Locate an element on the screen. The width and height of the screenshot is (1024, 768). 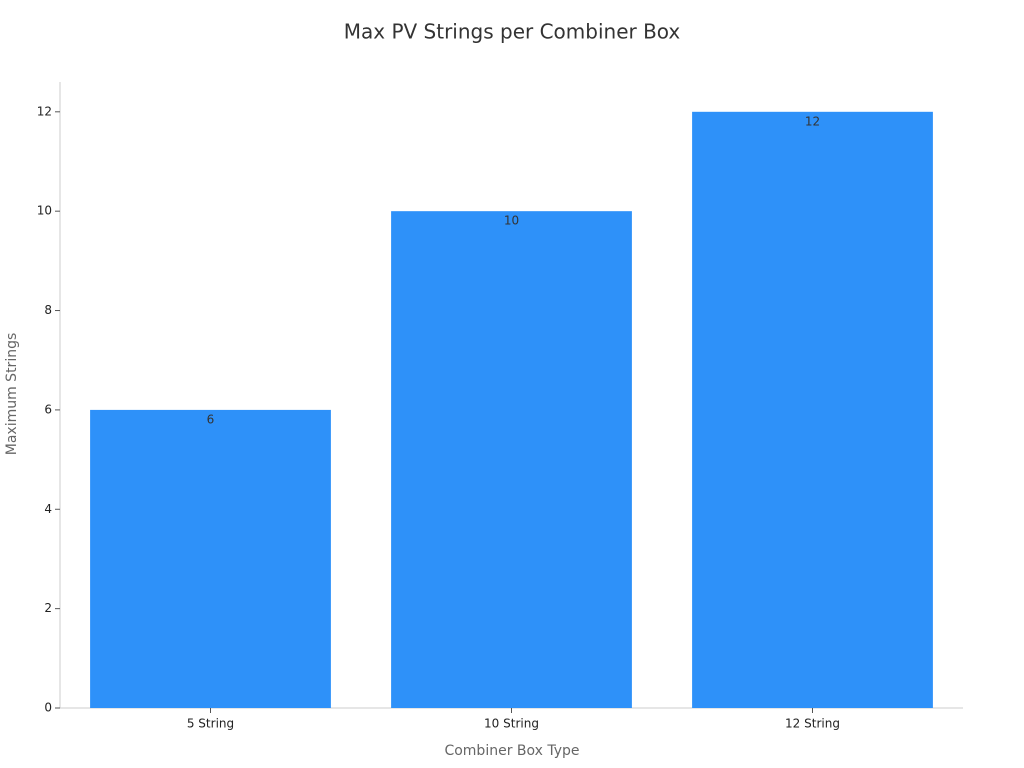
y-axis-label: Maximum Strings is located at coordinates (12, 394).